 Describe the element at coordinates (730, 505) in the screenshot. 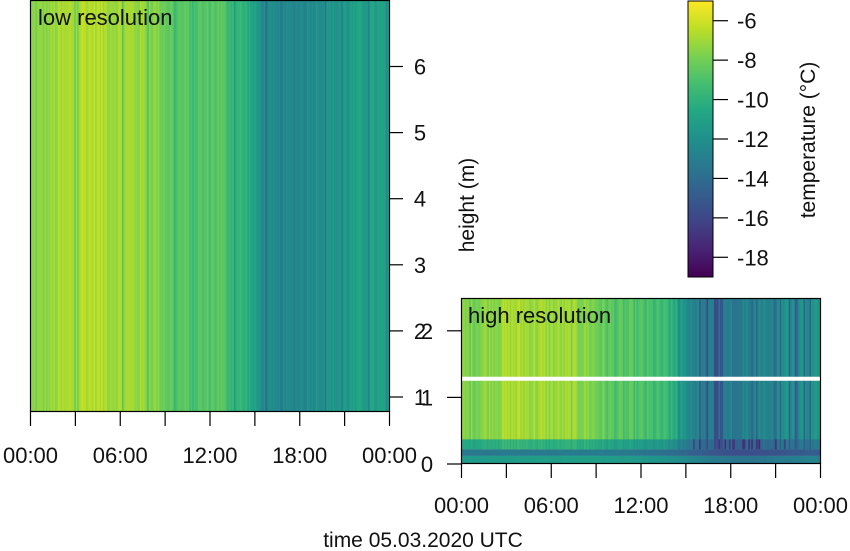

I see `x-tick-label: 18:00` at that location.